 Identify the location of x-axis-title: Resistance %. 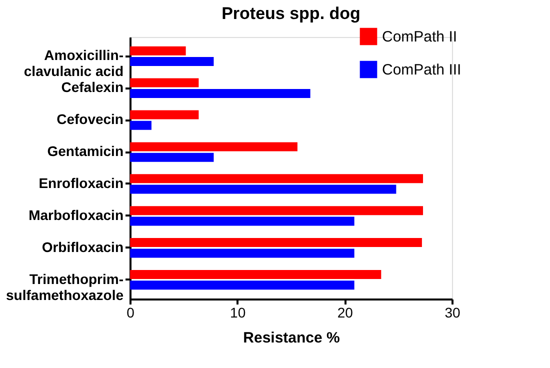
(291, 338).